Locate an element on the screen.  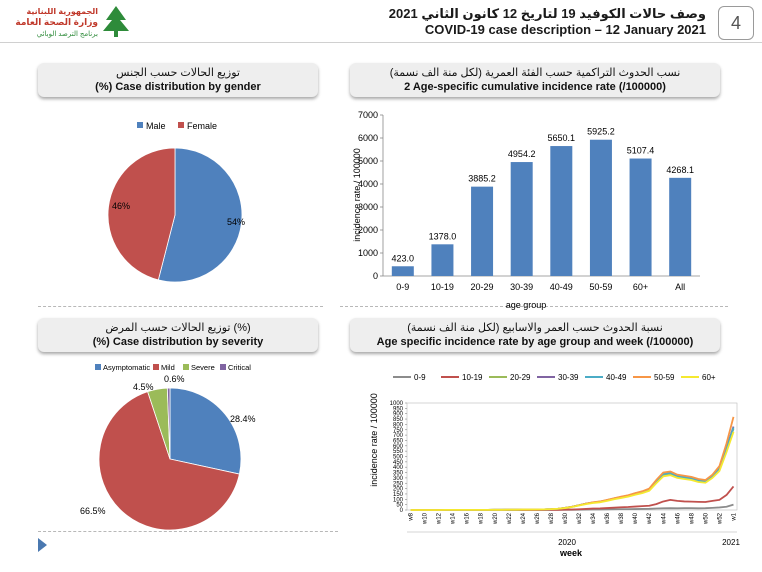
line-x-tick-label: w34 is located at coordinates (594, 518).